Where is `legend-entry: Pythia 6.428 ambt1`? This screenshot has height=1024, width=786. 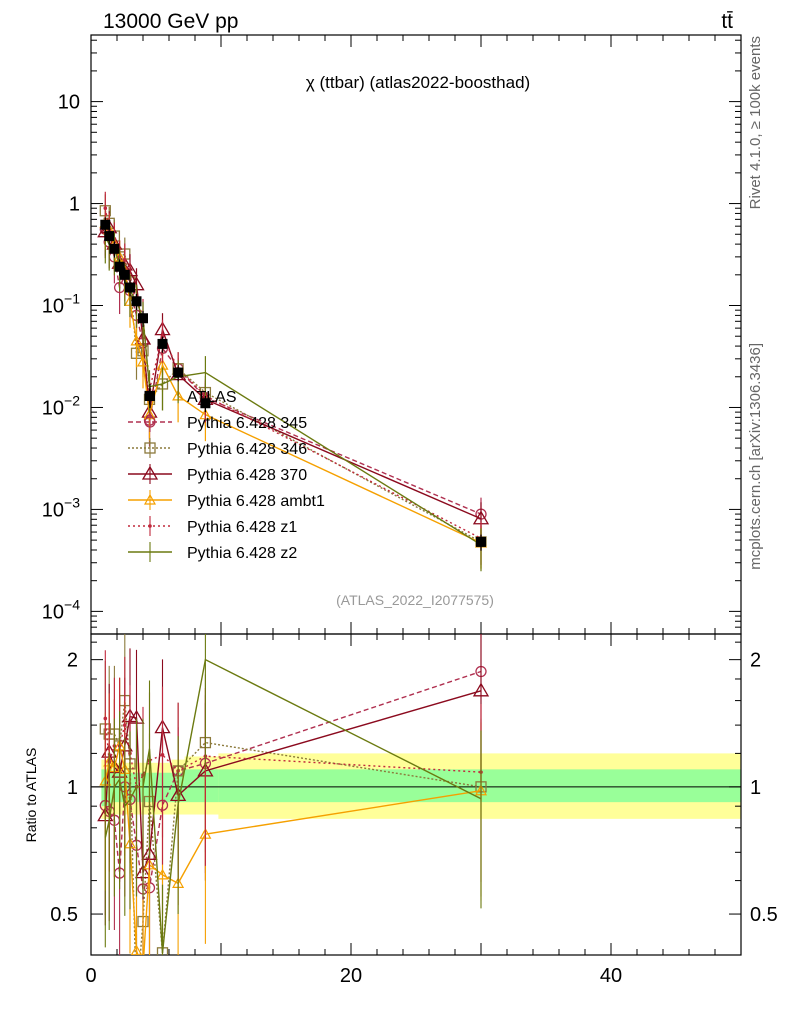
legend-entry: Pythia 6.428 ambt1 is located at coordinates (226, 500).